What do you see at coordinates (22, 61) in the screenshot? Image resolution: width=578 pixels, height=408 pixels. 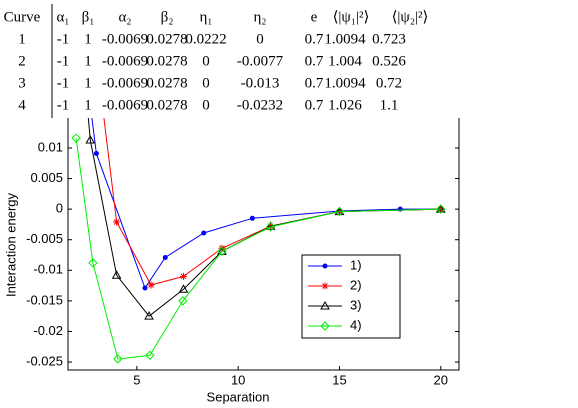 I see `table-cell: 2` at bounding box center [22, 61].